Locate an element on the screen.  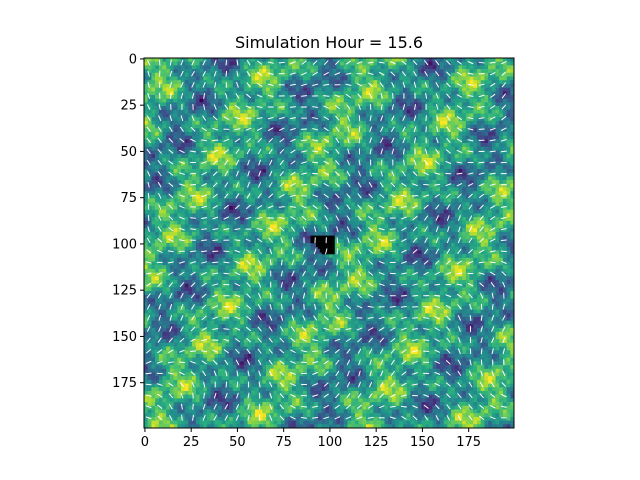
y-tick-label: 0 is located at coordinates (133, 59).